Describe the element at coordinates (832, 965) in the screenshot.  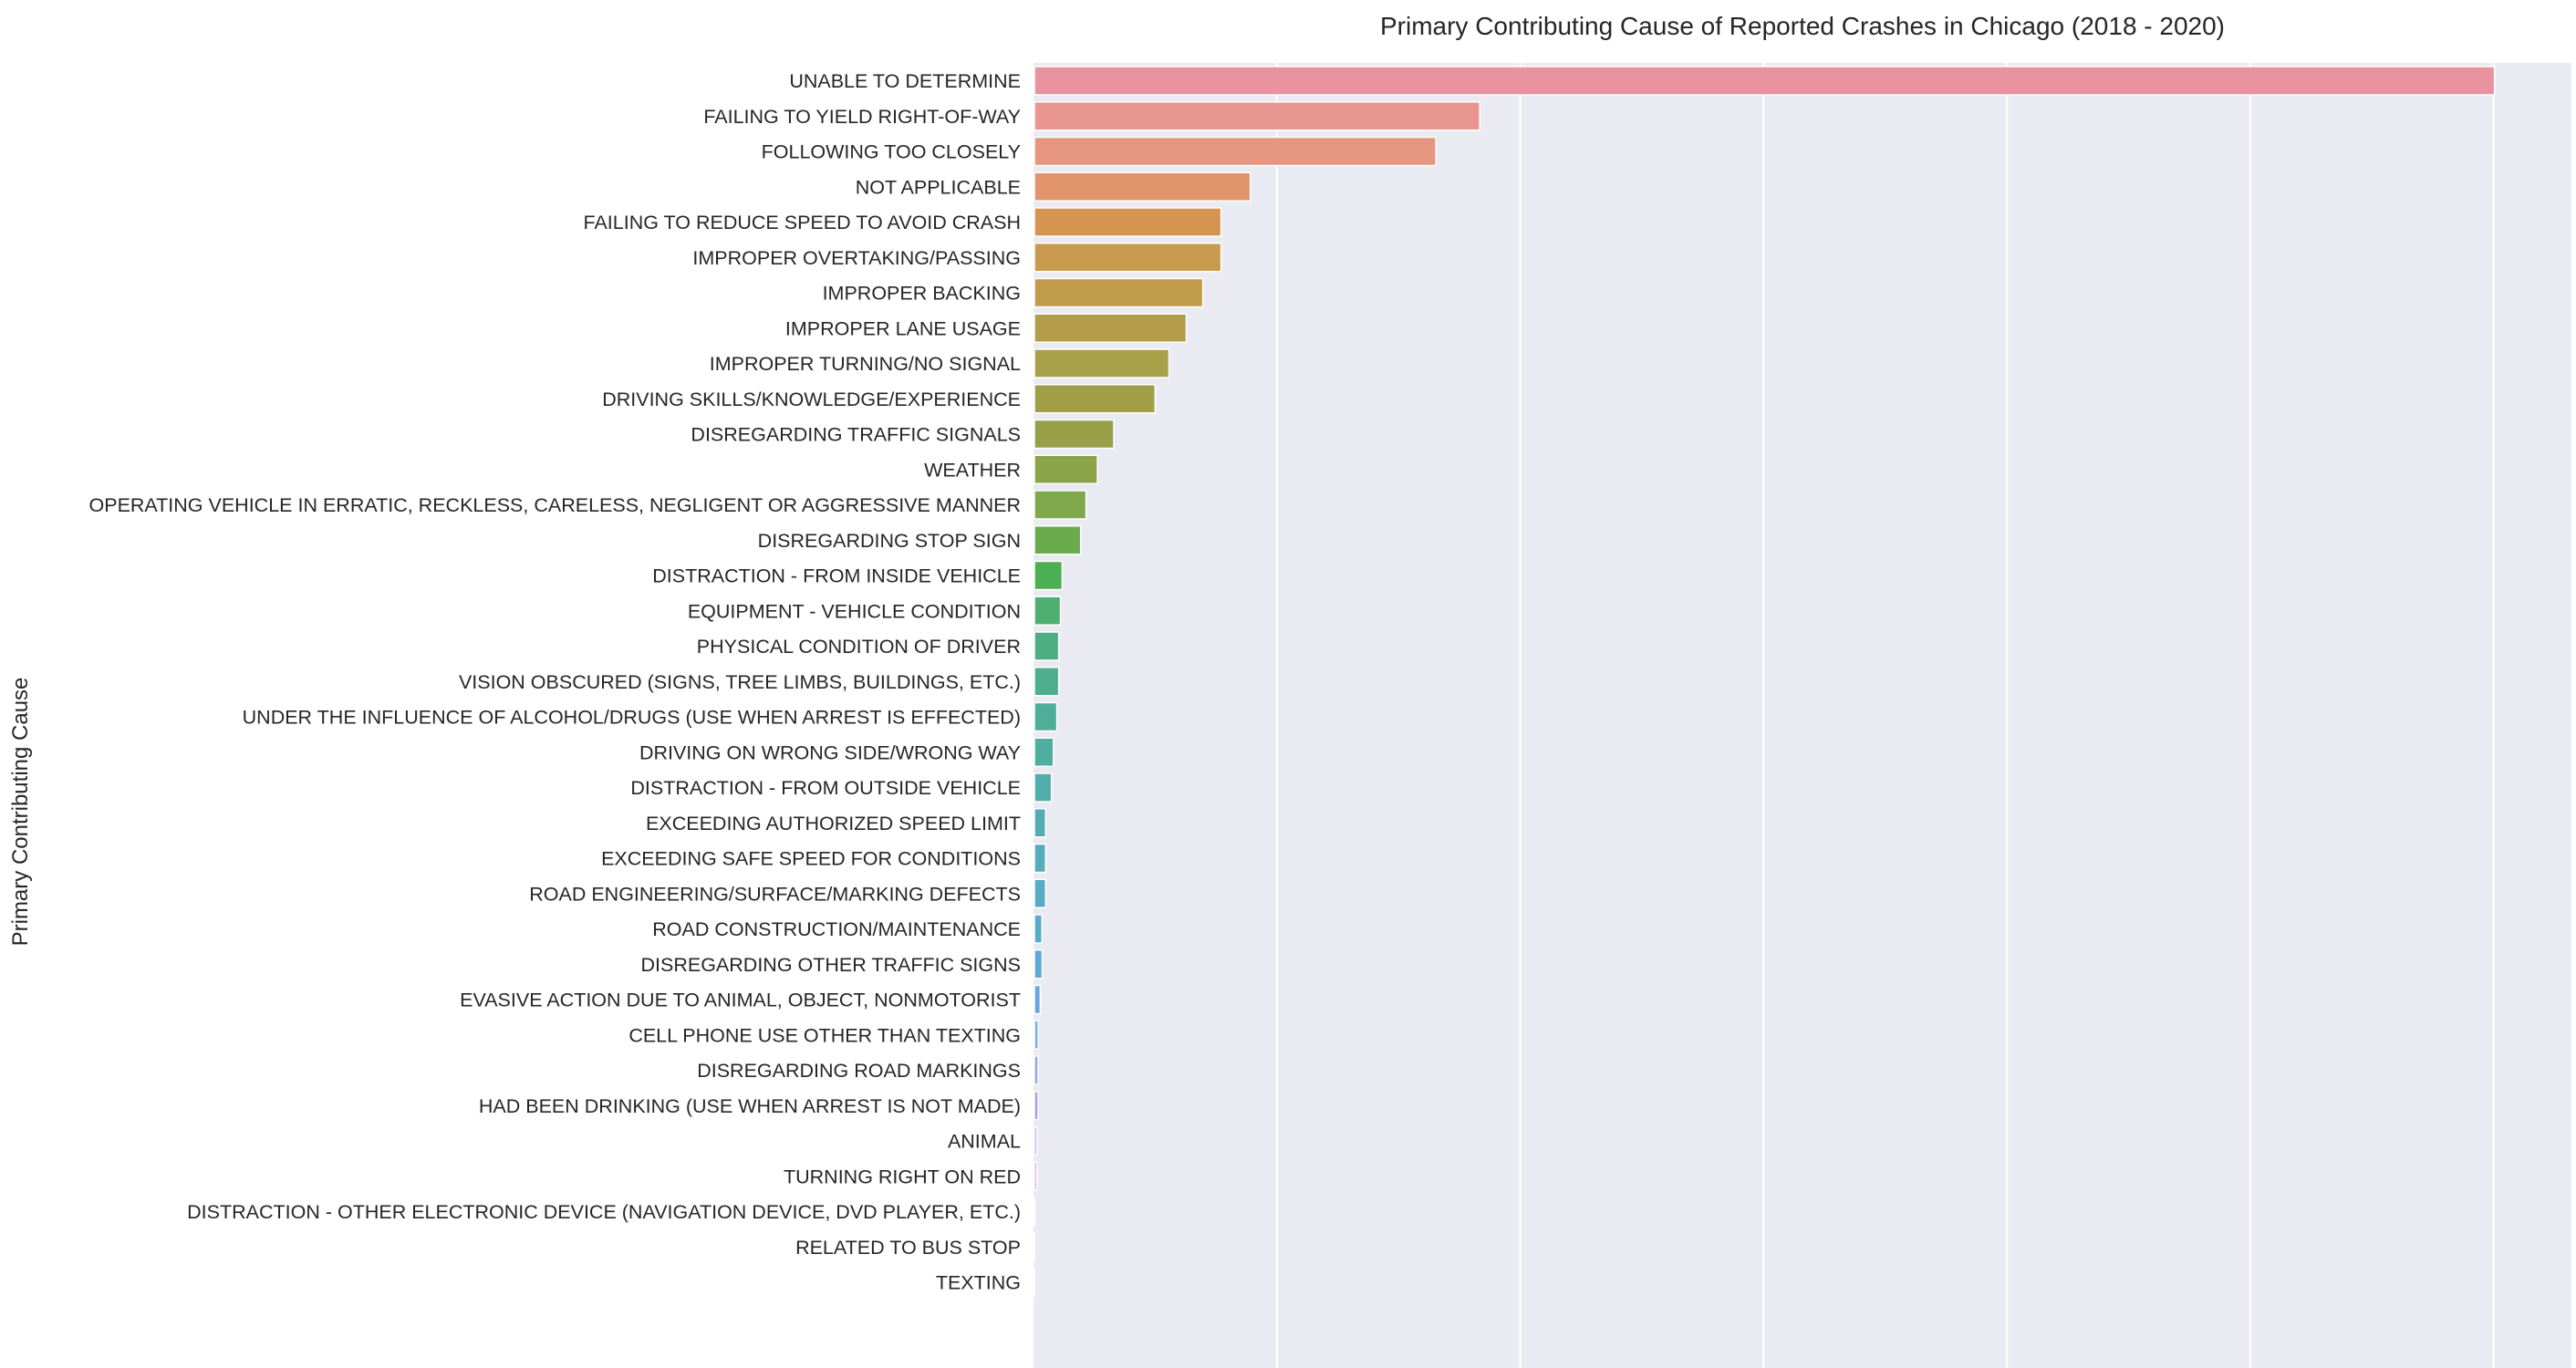
I see `y-tick-label: DISREGARDING OTHER TRAFFIC SIGNS` at that location.